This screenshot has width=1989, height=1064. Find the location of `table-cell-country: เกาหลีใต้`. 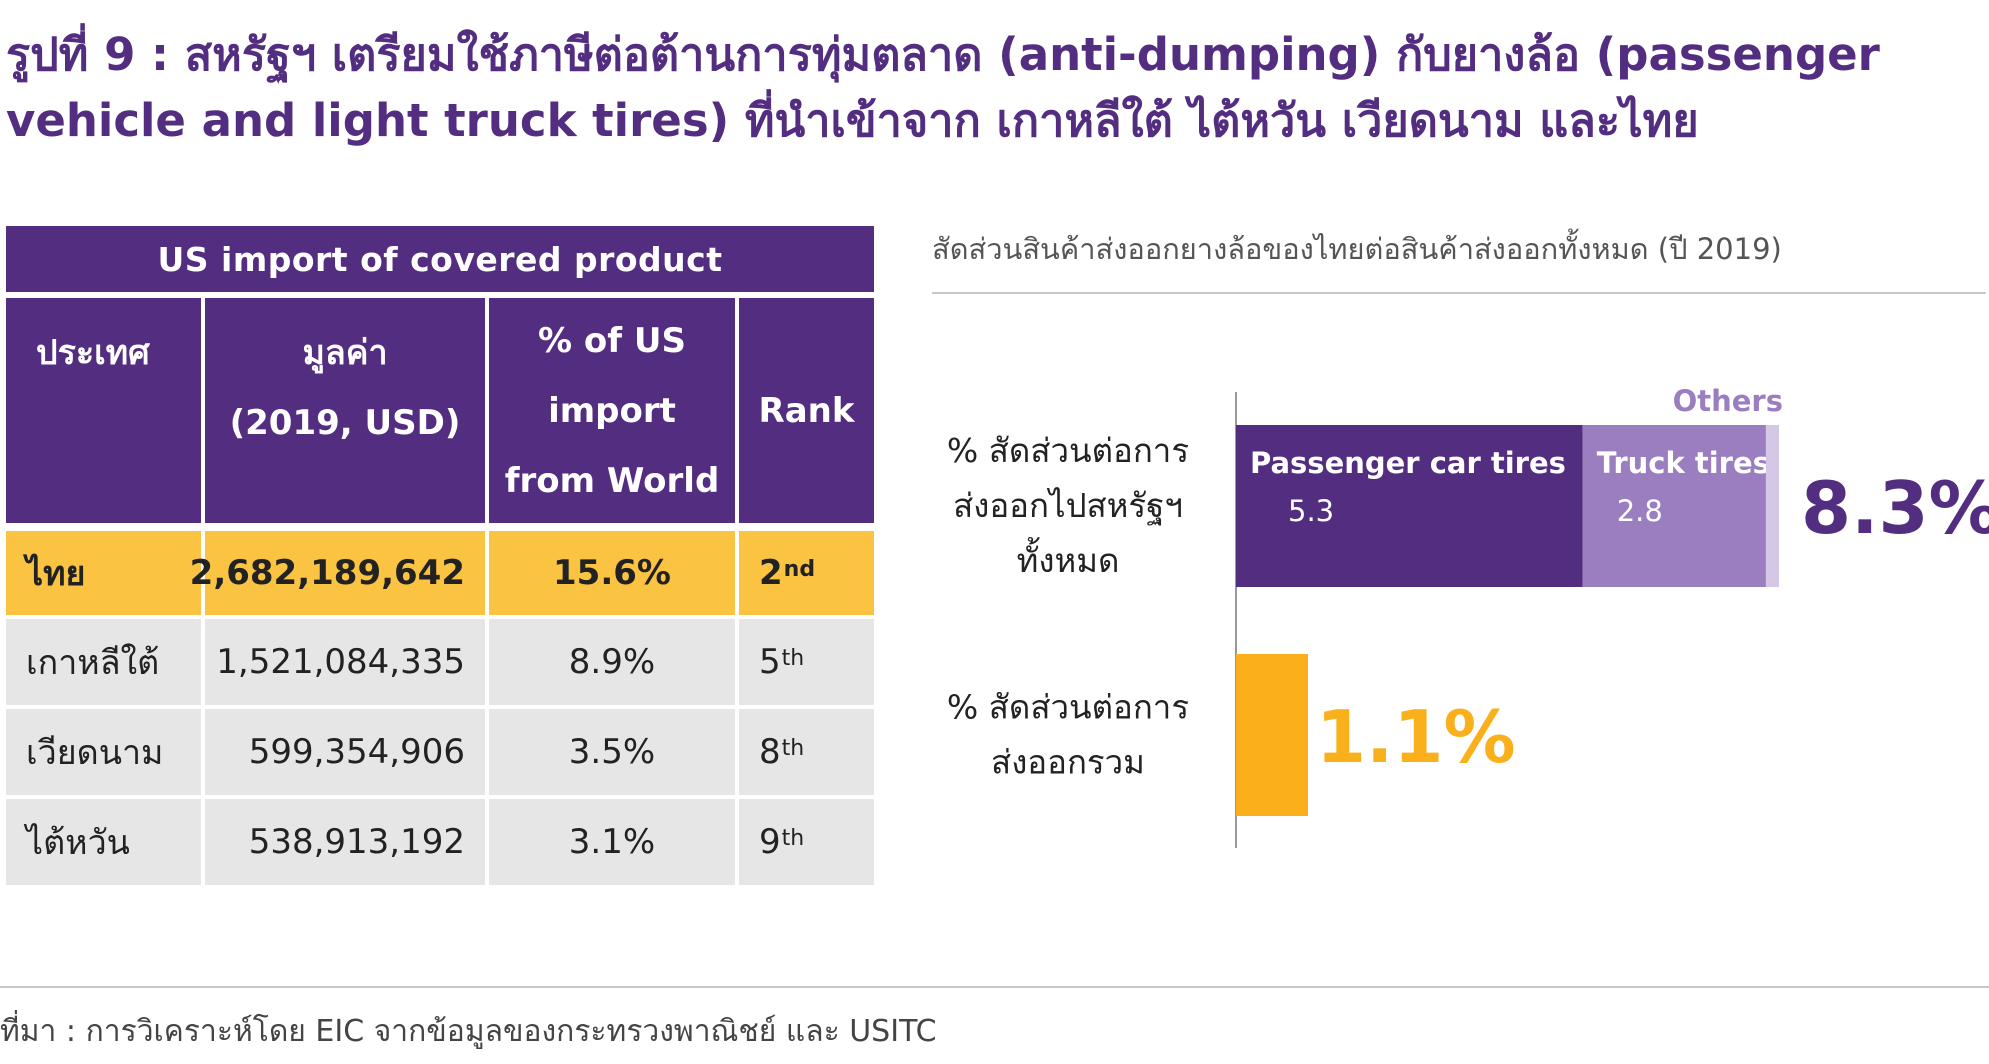

table-cell-country: เกาหลีใต้ is located at coordinates (103, 662).